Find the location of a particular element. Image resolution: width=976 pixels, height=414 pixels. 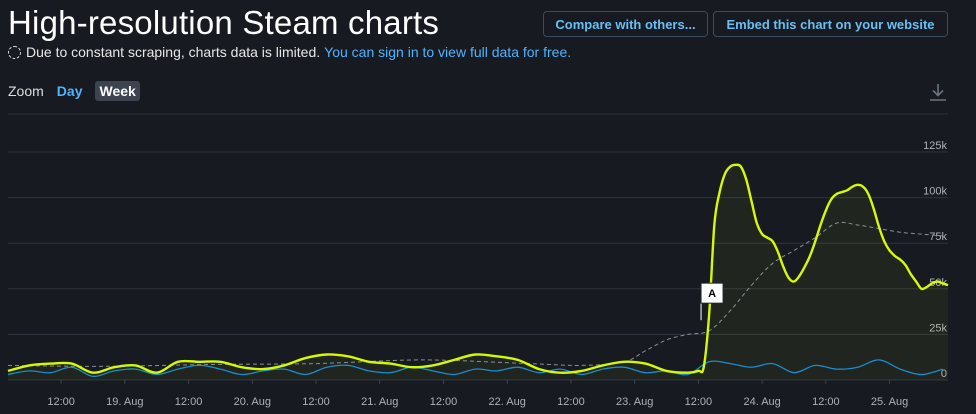

twitch-viewers-line is located at coordinates (475, 368).